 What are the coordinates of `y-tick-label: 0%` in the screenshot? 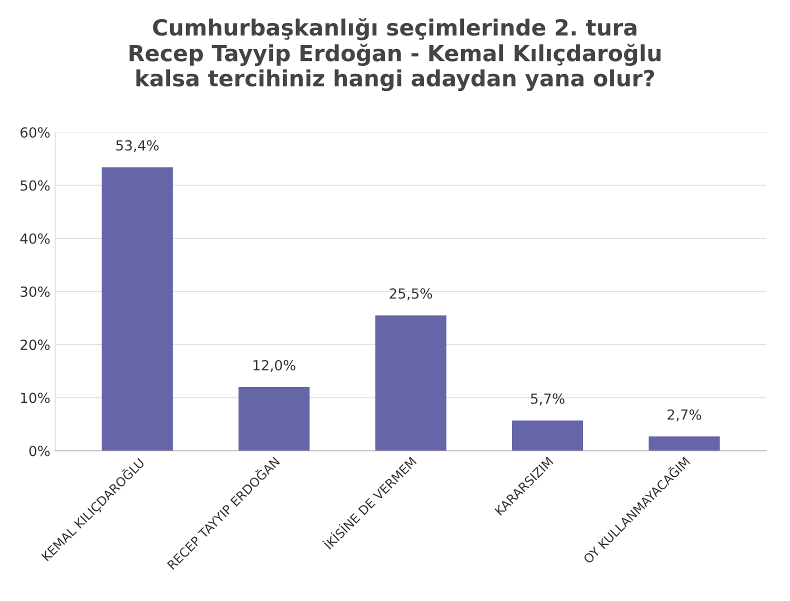 It's located at (39, 451).